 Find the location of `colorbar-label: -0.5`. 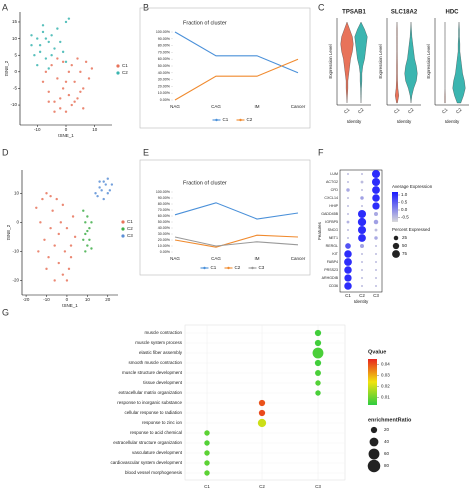

colorbar-label: -0.5 is located at coordinates (405, 217).